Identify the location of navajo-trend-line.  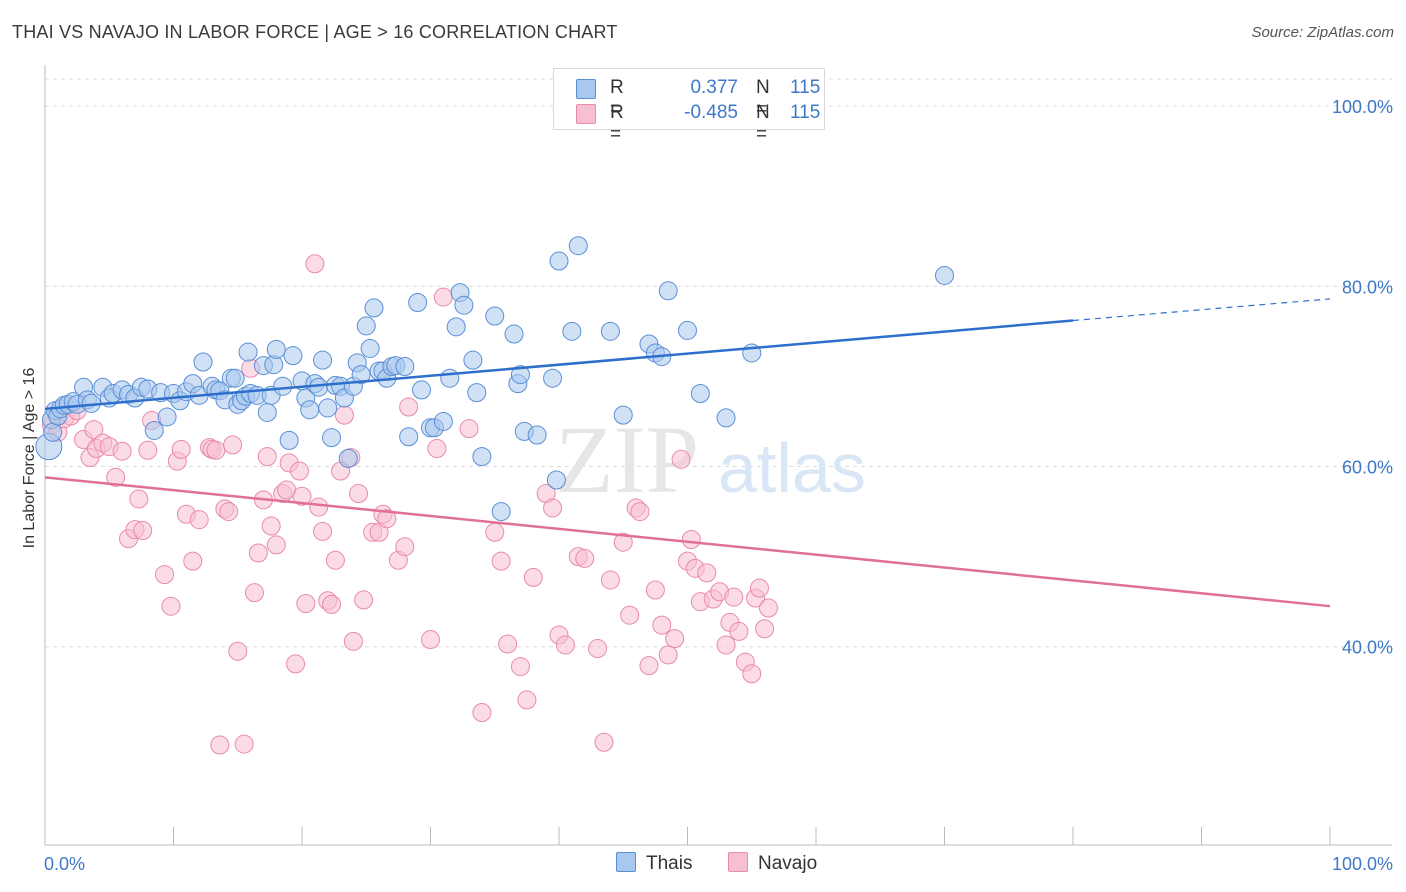
(687, 542).